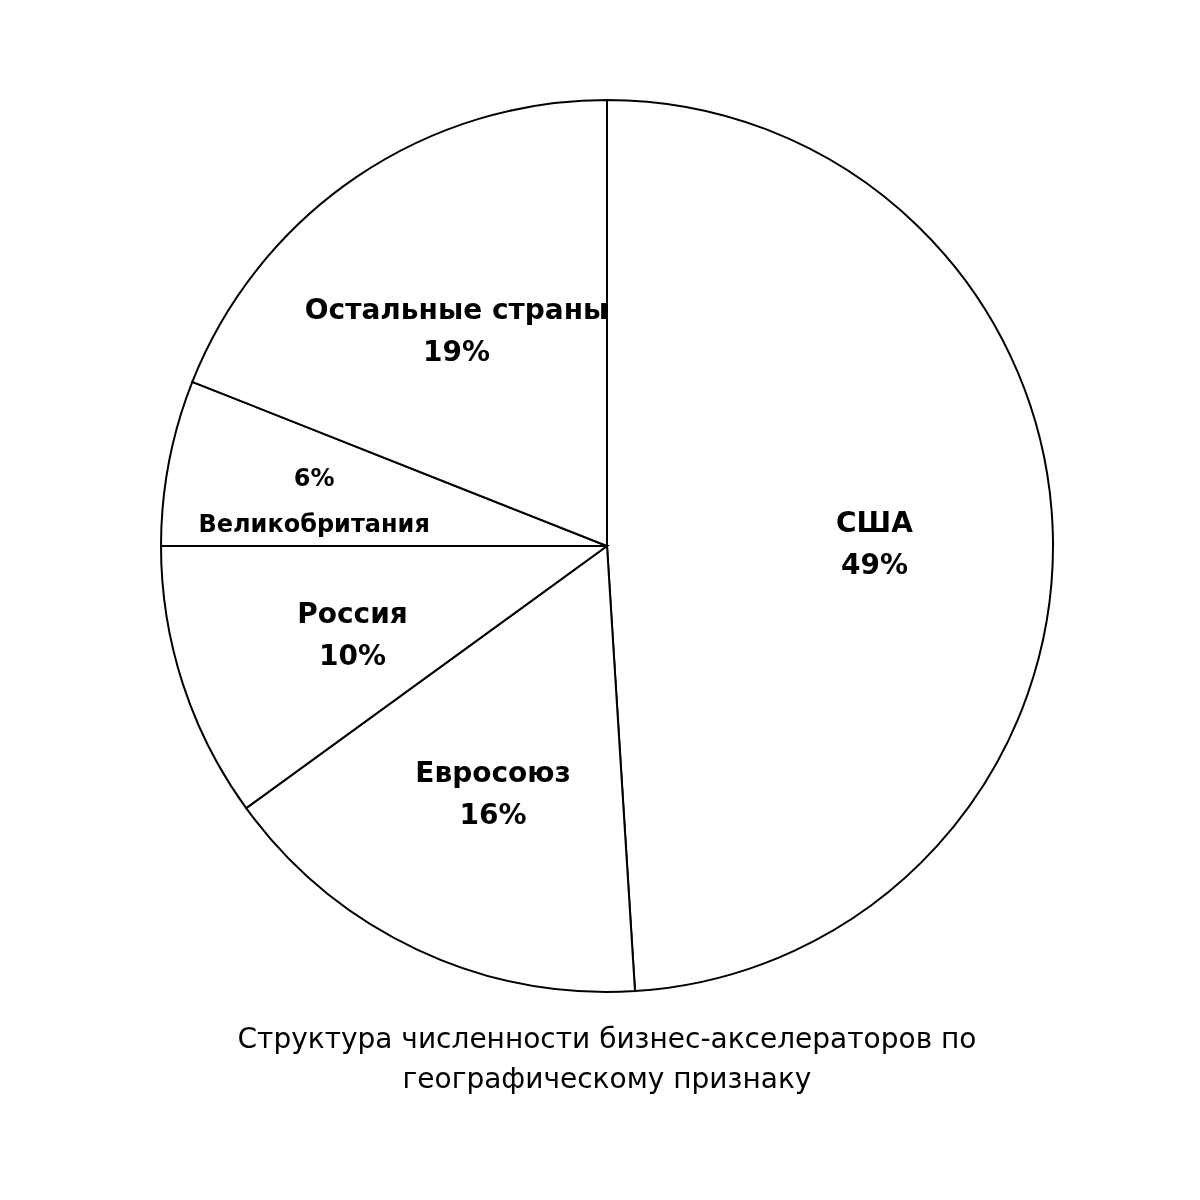 The width and height of the screenshot is (1200, 1200). I want to click on data-label: 19%, so click(457, 351).